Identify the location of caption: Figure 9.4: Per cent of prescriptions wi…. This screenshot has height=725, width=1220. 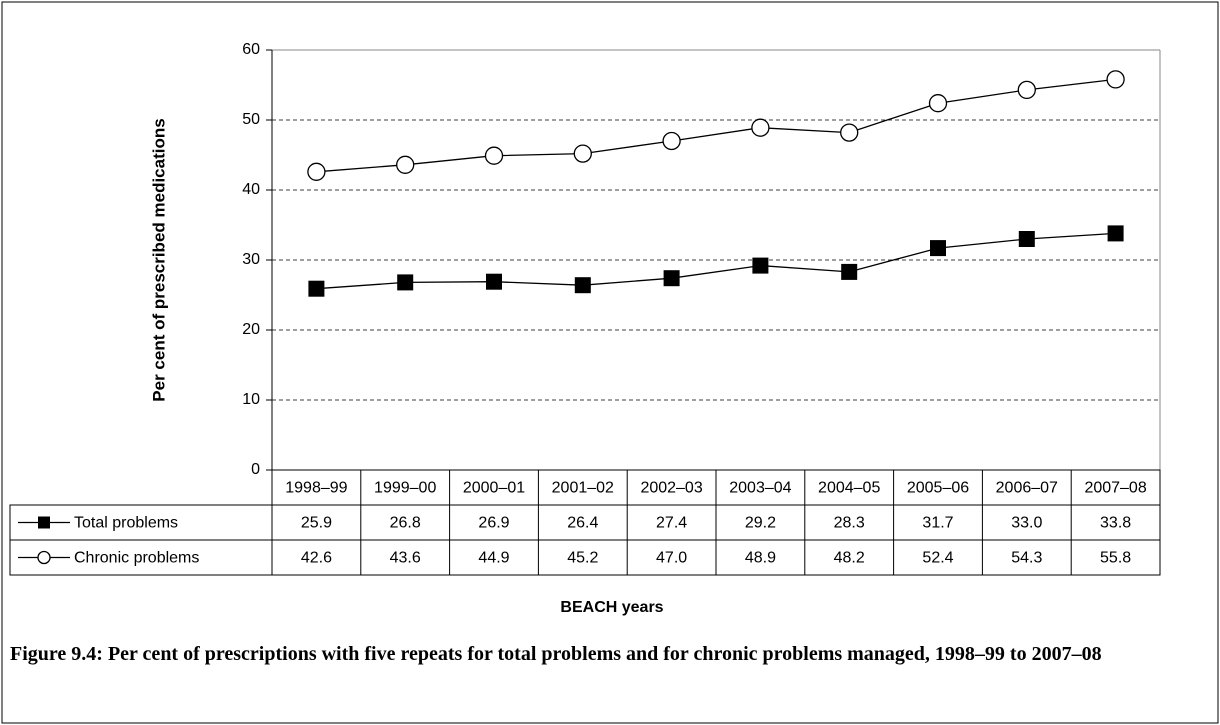
(556, 654).